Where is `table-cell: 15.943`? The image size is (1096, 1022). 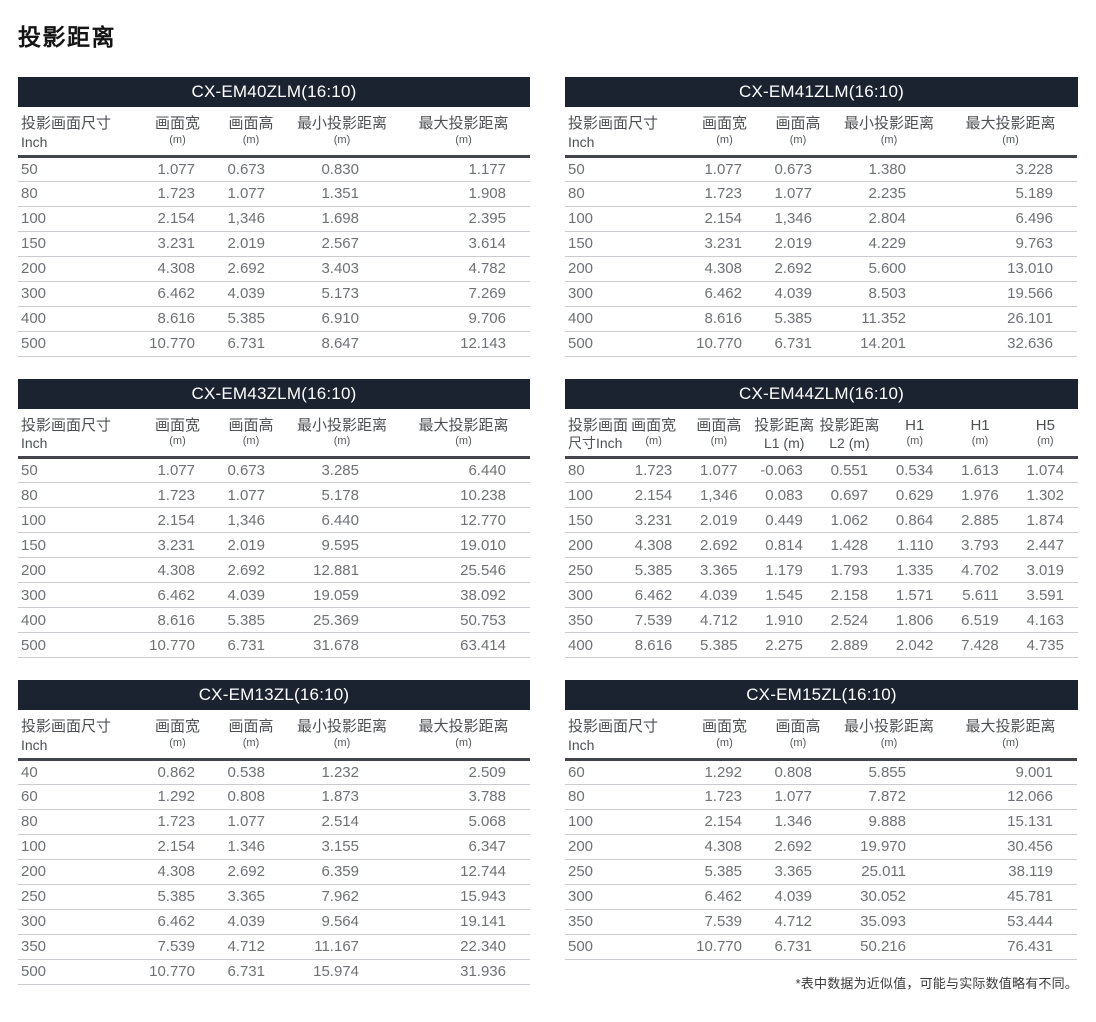
table-cell: 15.943 is located at coordinates (463, 897).